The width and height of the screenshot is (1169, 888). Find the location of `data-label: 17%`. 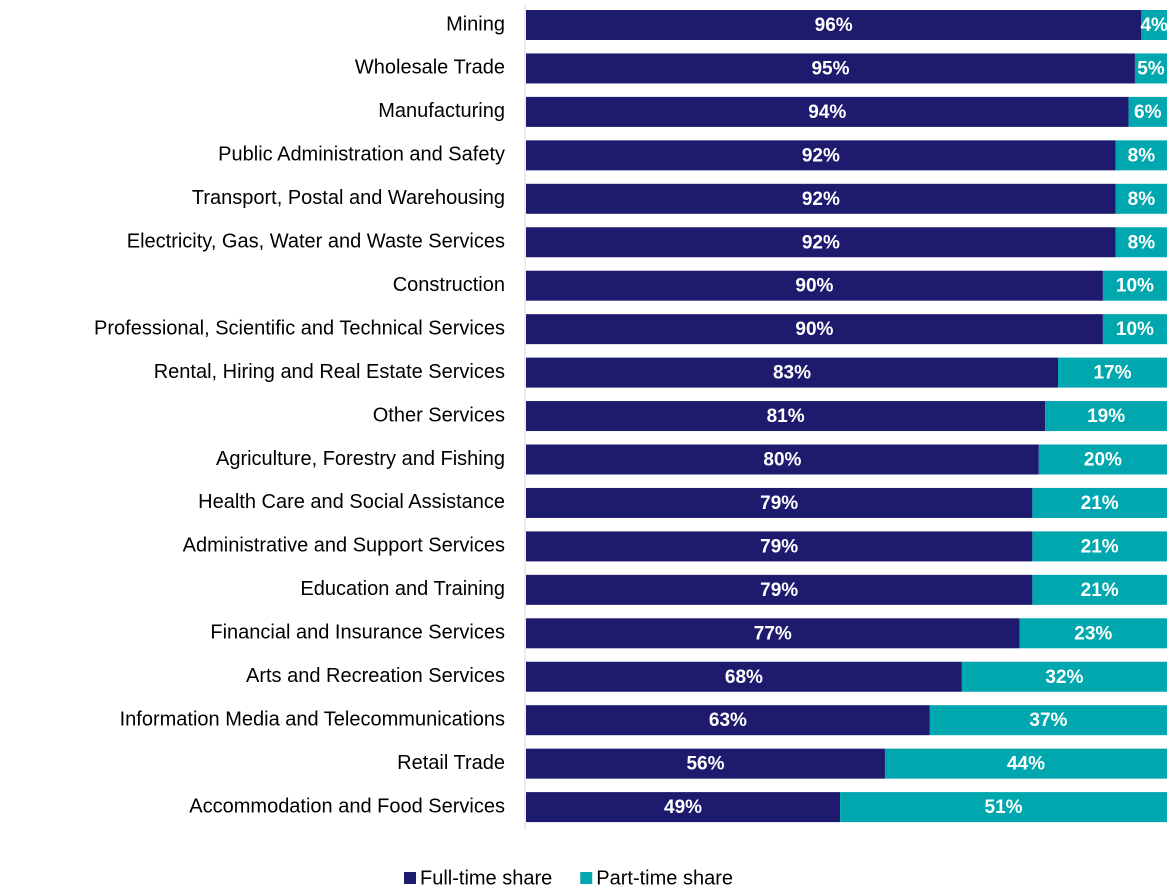

data-label: 17% is located at coordinates (1112, 373).